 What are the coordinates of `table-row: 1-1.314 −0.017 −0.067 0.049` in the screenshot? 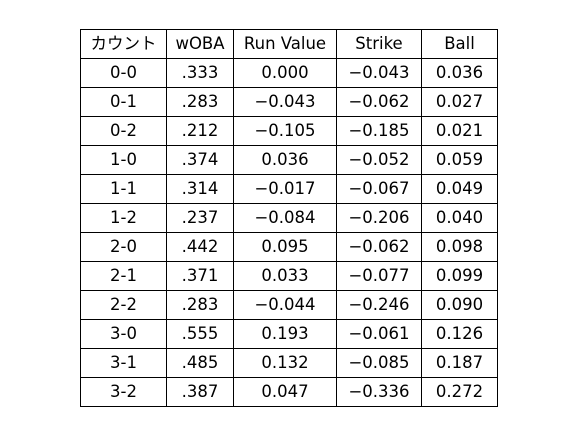 It's located at (289, 189).